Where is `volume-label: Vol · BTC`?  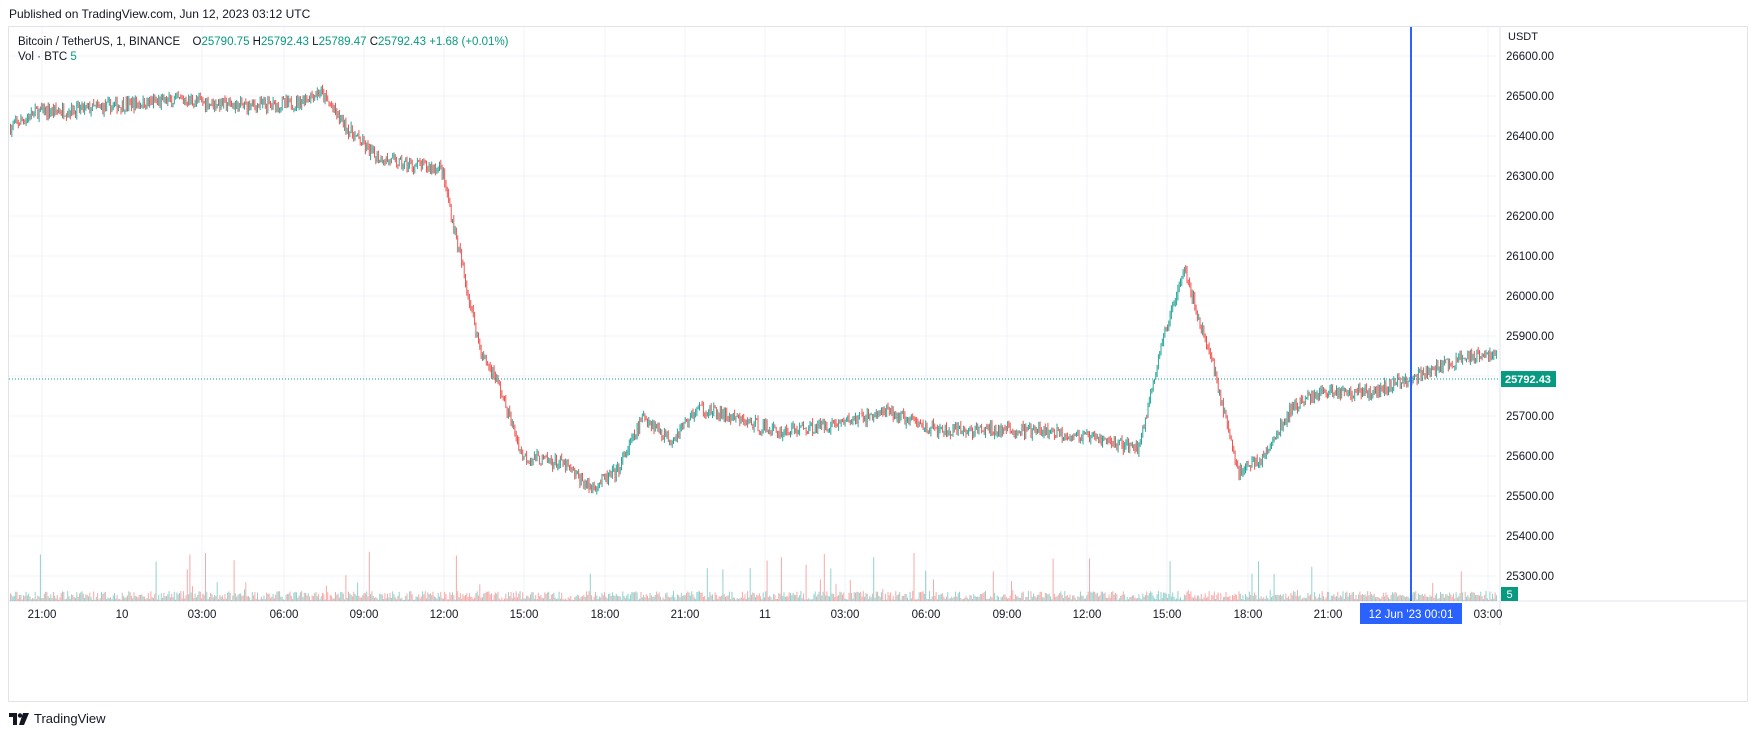 volume-label: Vol · BTC is located at coordinates (43, 57).